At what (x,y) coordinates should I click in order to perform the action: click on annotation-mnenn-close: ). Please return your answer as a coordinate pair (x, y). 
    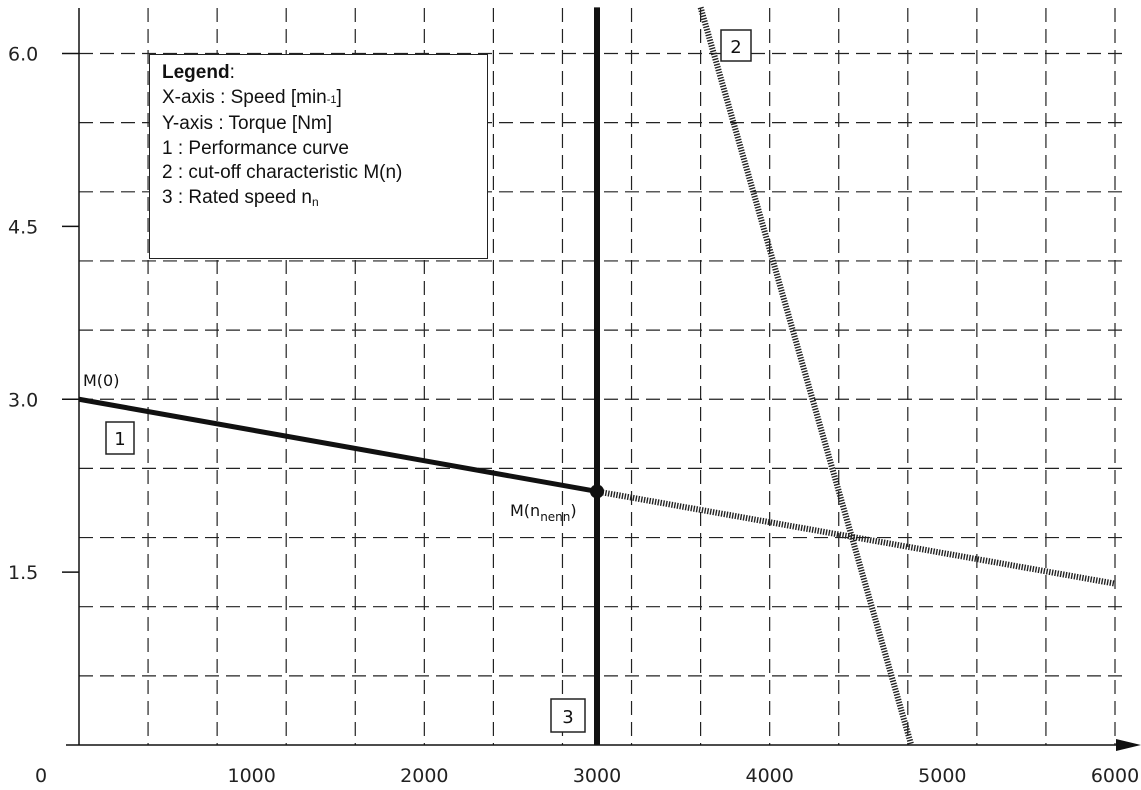
    Looking at the image, I should click on (573, 510).